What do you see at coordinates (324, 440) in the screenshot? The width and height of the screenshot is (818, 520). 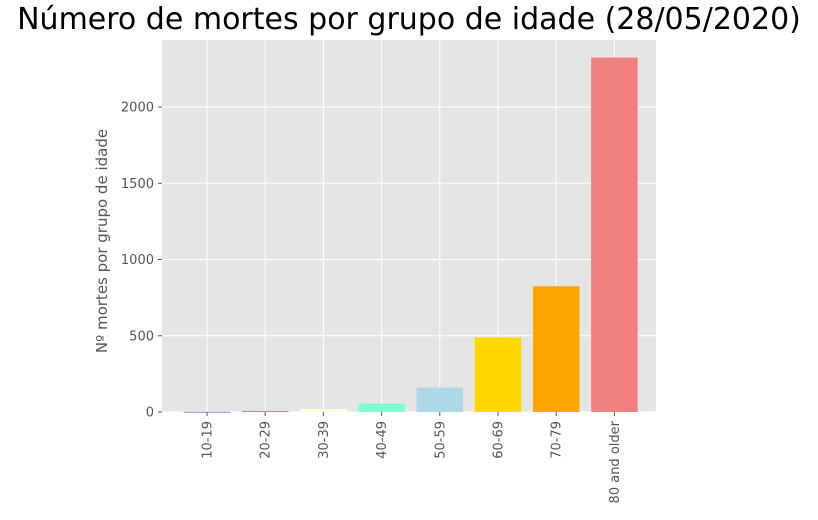 I see `x-tick-label: 30-39` at bounding box center [324, 440].